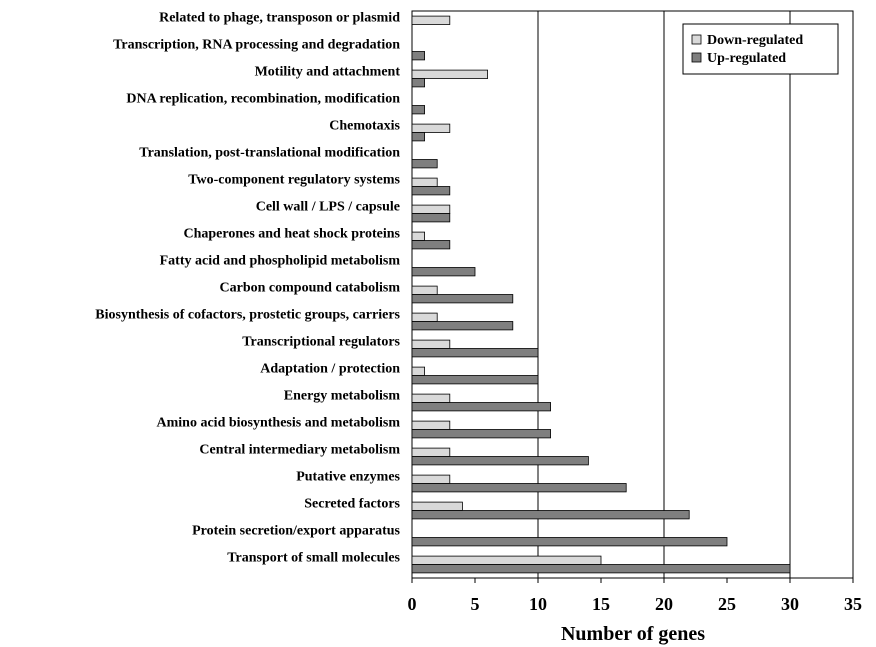 This screenshot has width=876, height=647. I want to click on category-label: Secreted factors, so click(352, 504).